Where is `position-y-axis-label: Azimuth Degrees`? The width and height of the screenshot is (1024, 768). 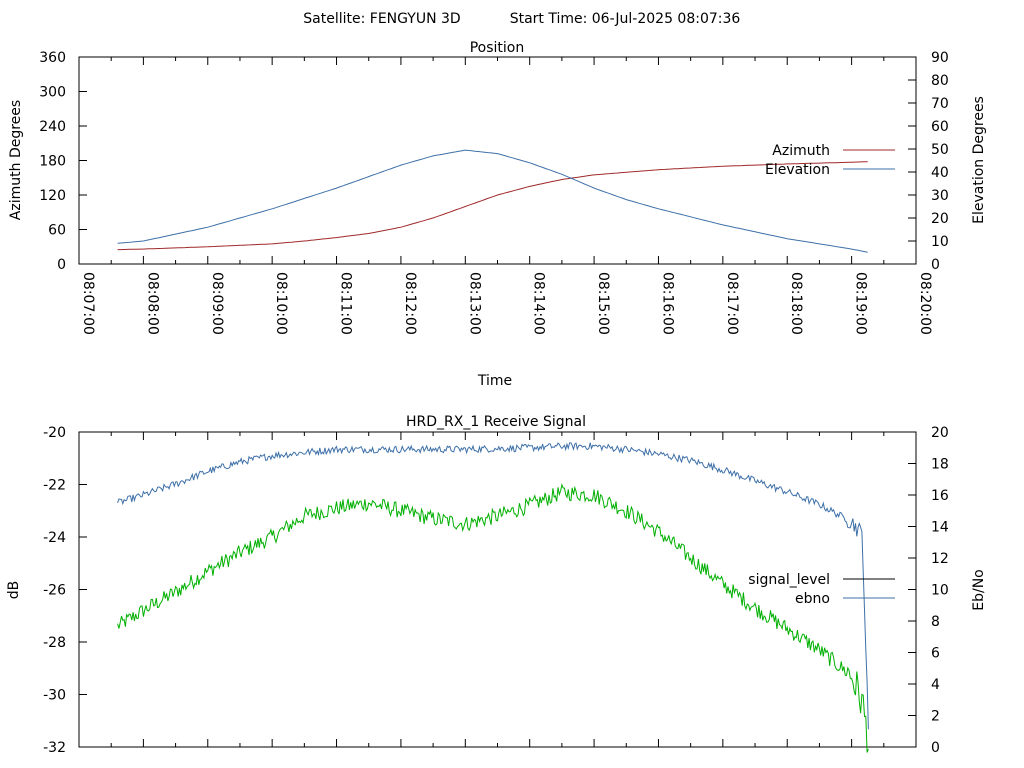 position-y-axis-label: Azimuth Degrees is located at coordinates (16, 160).